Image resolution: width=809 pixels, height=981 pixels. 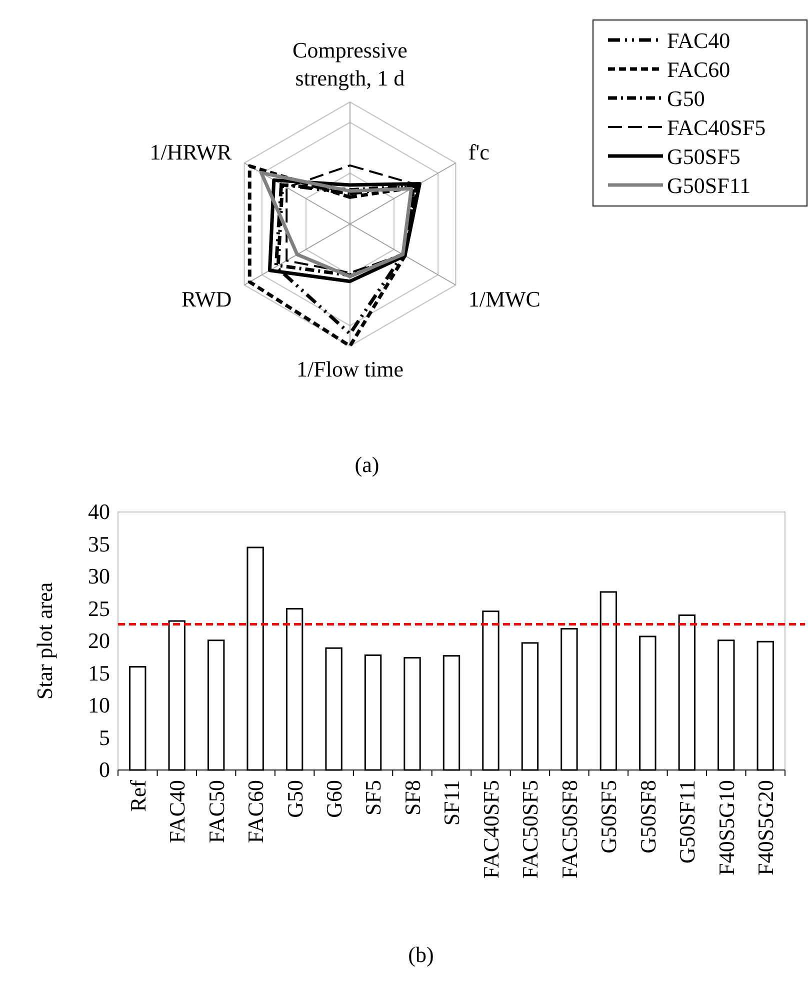 What do you see at coordinates (295, 799) in the screenshot?
I see `x-tick-label: G50` at bounding box center [295, 799].